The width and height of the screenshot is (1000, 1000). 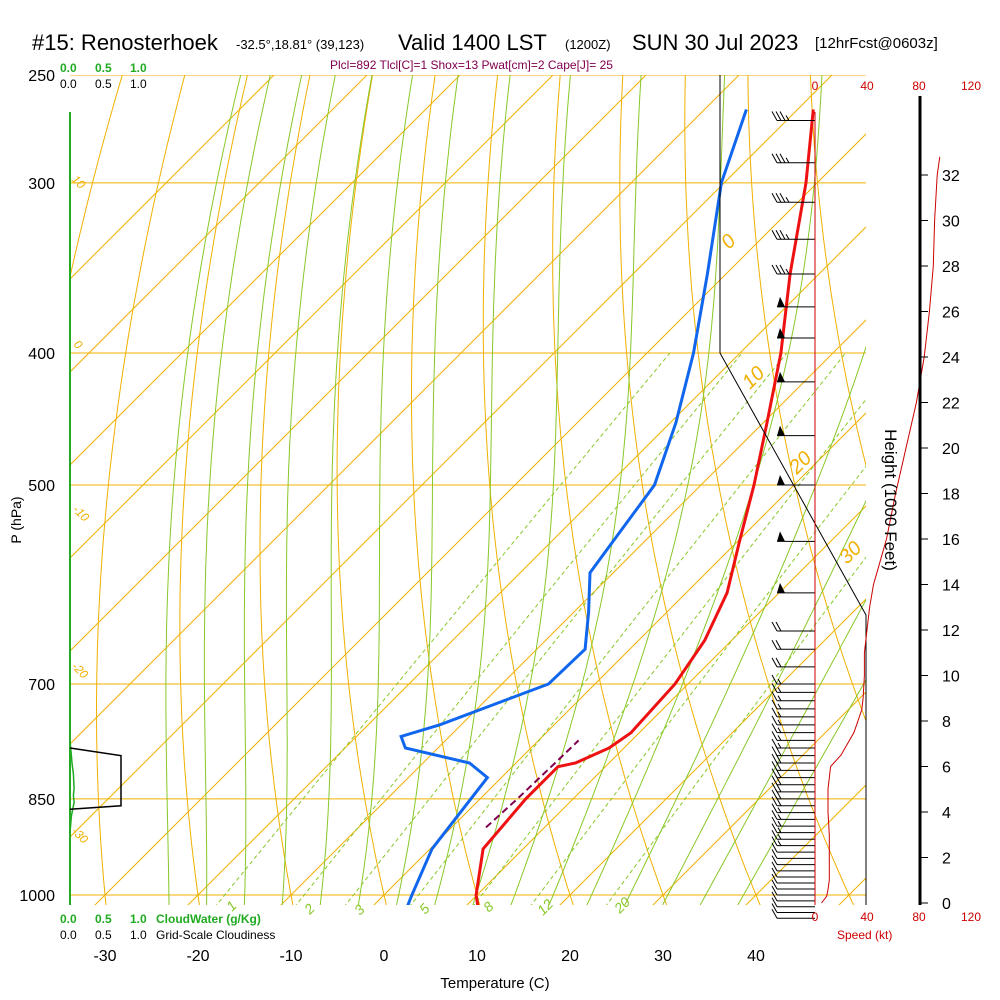 What do you see at coordinates (951, 586) in the screenshot?
I see `height-tick-label: 14` at bounding box center [951, 586].